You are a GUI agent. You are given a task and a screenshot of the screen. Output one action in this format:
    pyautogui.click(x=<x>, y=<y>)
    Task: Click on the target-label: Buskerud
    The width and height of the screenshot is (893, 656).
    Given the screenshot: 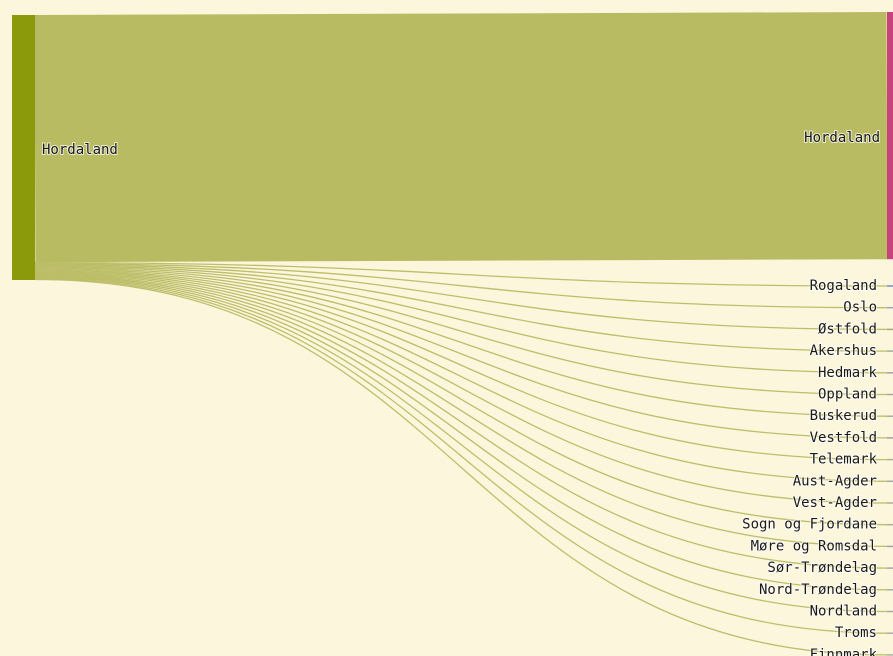 What is the action you would take?
    pyautogui.click(x=843, y=416)
    